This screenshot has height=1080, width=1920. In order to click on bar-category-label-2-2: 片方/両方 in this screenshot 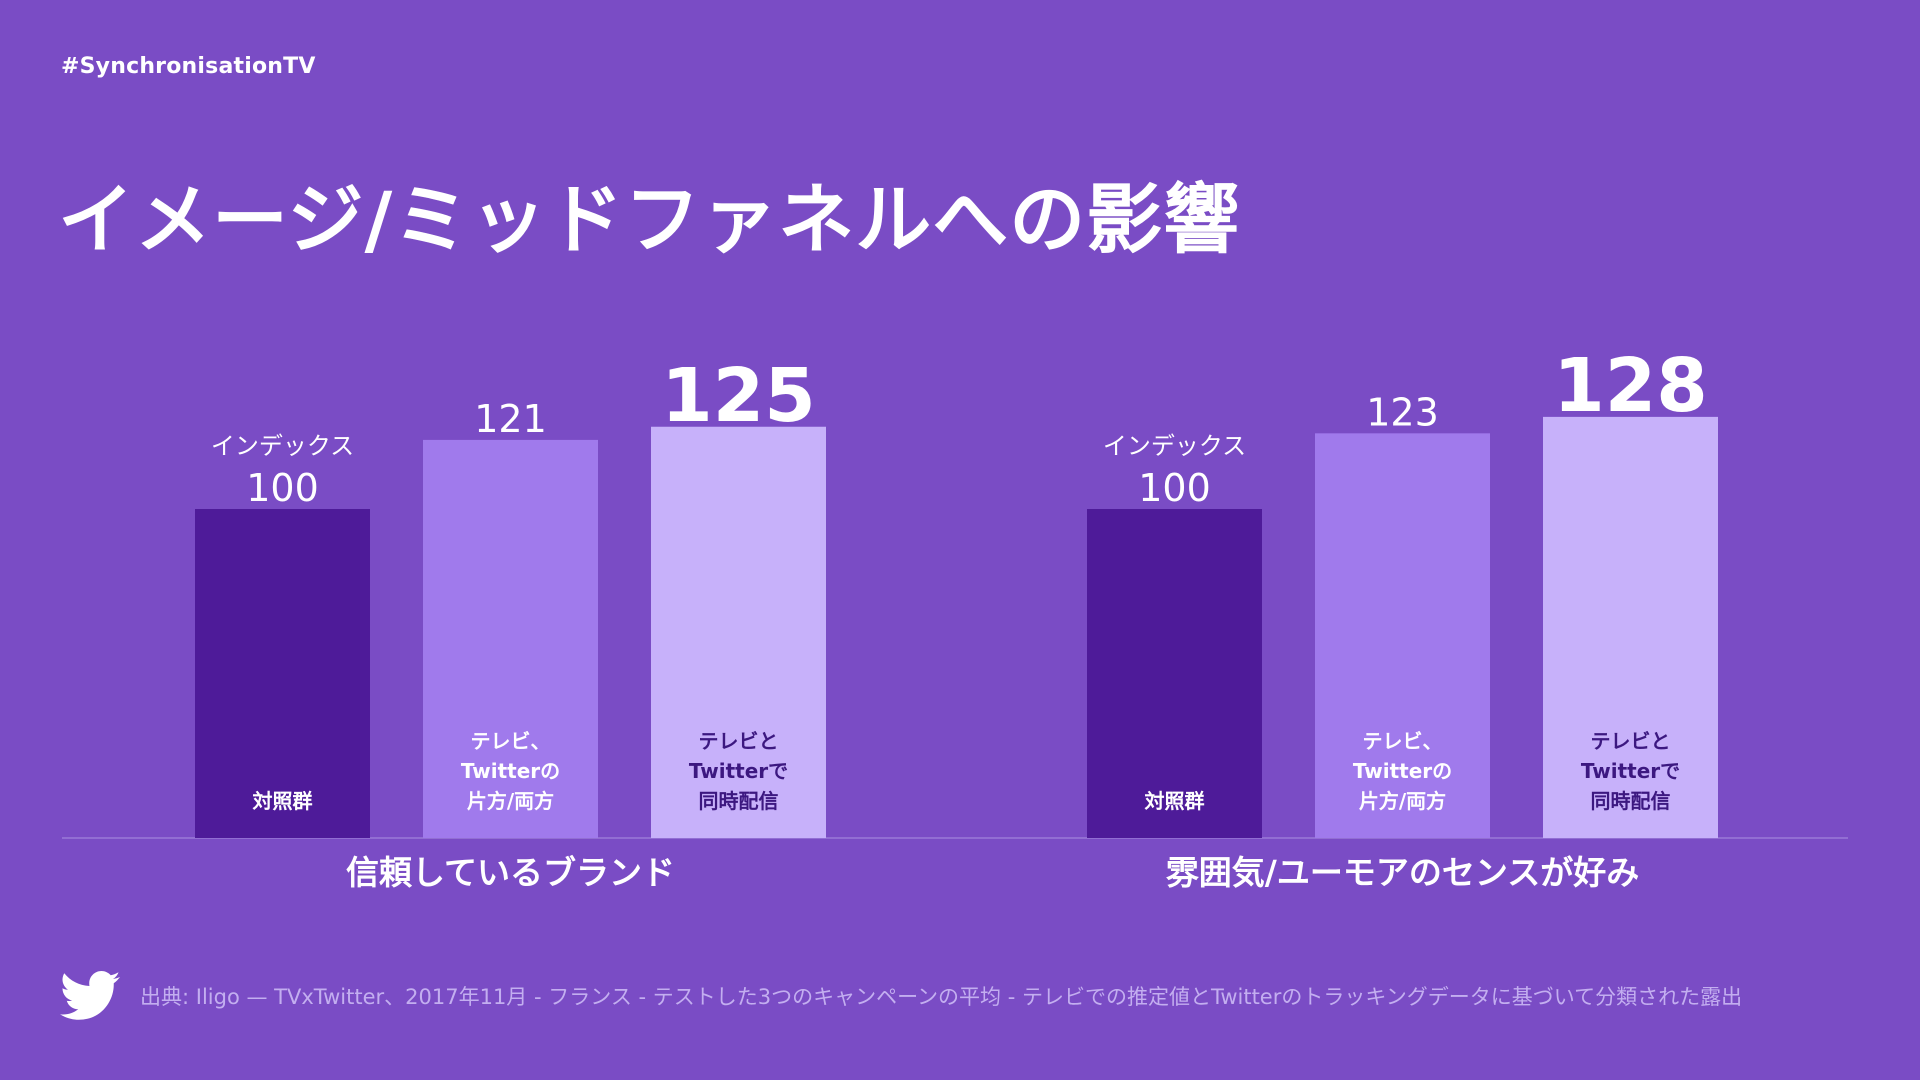, I will do `click(1402, 801)`.